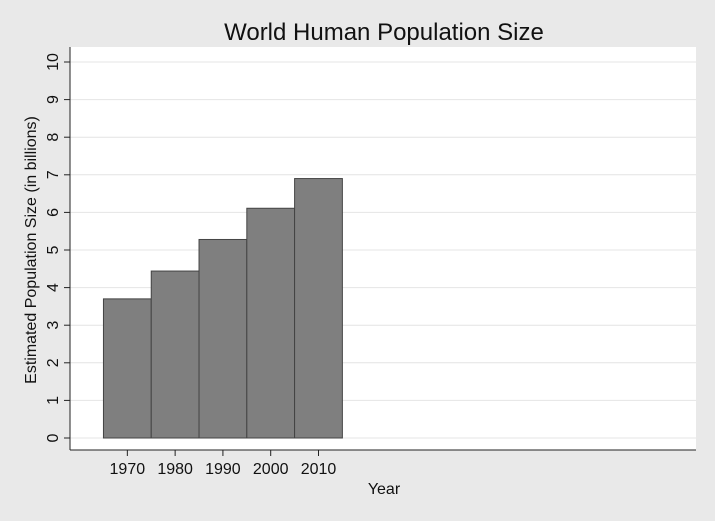 This screenshot has height=521, width=715. Describe the element at coordinates (53, 174) in the screenshot. I see `y-tick-label: 7` at that location.